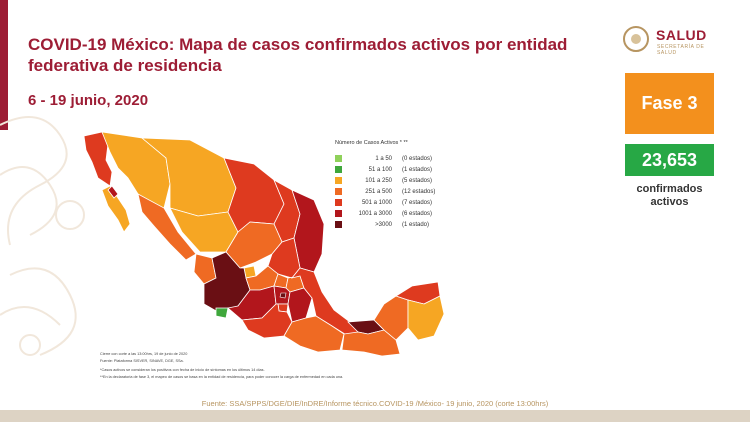 The height and width of the screenshot is (422, 750). Describe the element at coordinates (380, 169) in the screenshot. I see `legend-range: 51 a 100` at that location.